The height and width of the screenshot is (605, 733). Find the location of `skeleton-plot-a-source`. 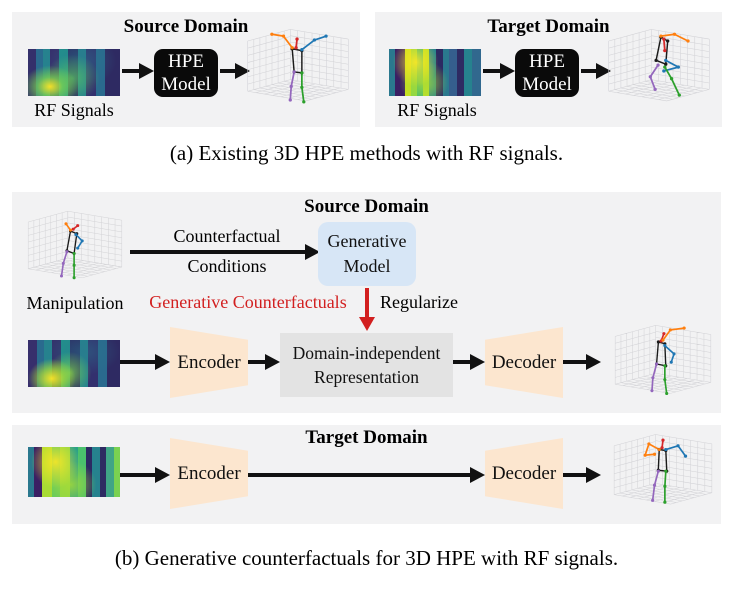

skeleton-plot-a-source is located at coordinates (298, 70).